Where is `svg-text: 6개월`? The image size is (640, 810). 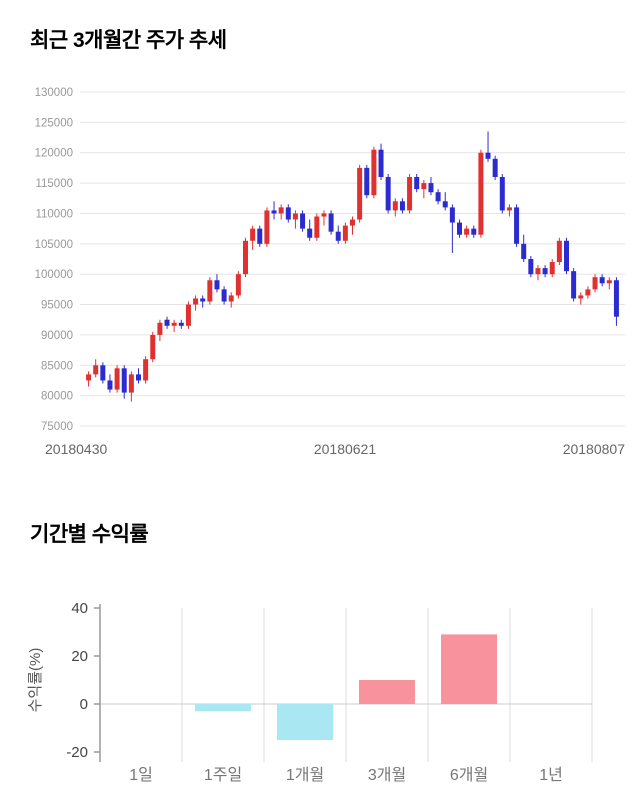 svg-text: 6개월 is located at coordinates (469, 775).